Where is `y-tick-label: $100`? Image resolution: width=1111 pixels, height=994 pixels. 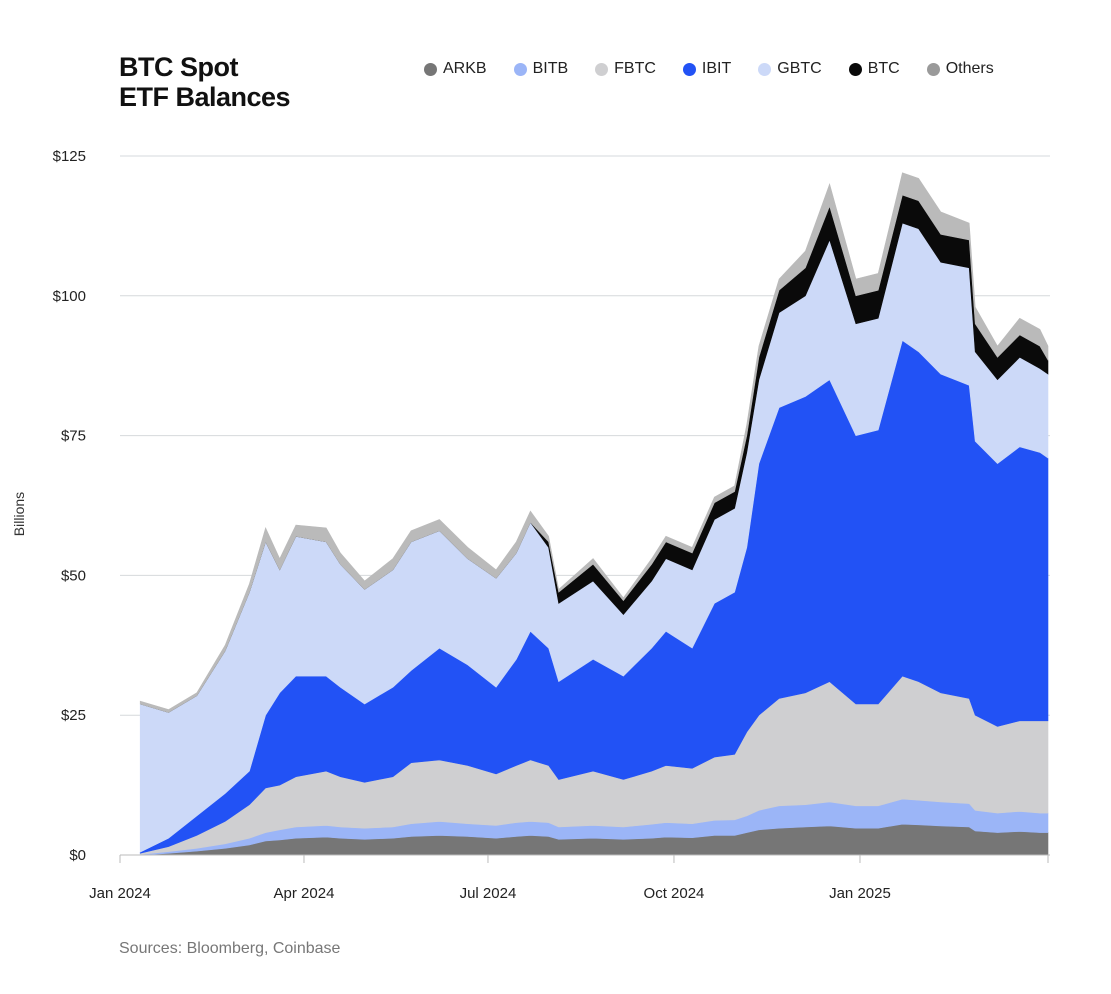 y-tick-label: $100 is located at coordinates (69, 296).